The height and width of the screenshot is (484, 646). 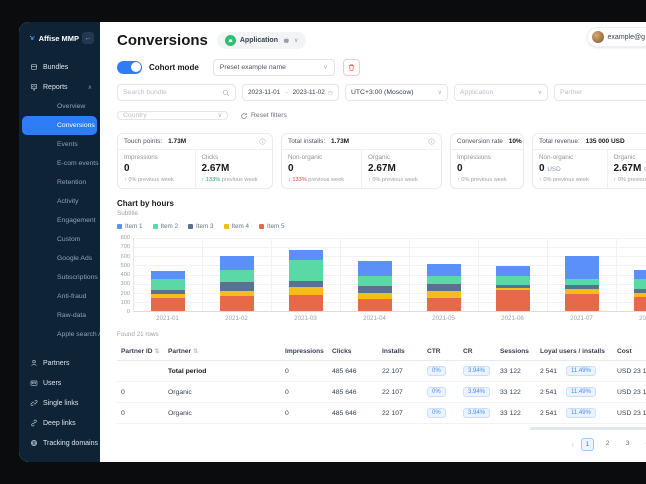 What do you see at coordinates (629, 352) in the screenshot?
I see `column-header-cost: Cost` at bounding box center [629, 352].